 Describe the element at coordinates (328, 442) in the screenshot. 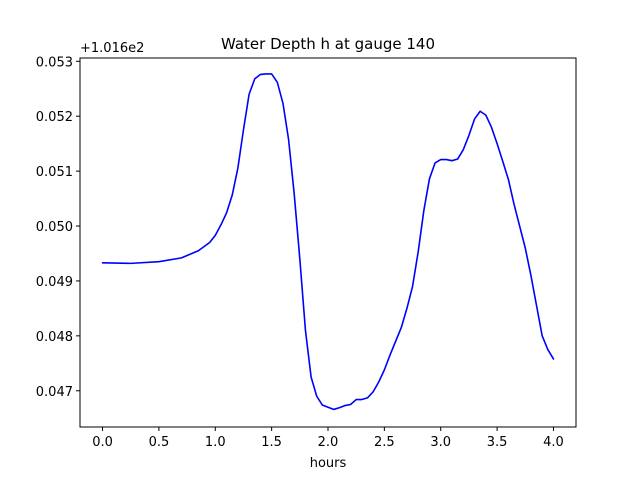

I see `x-tick-label: 2.0` at that location.